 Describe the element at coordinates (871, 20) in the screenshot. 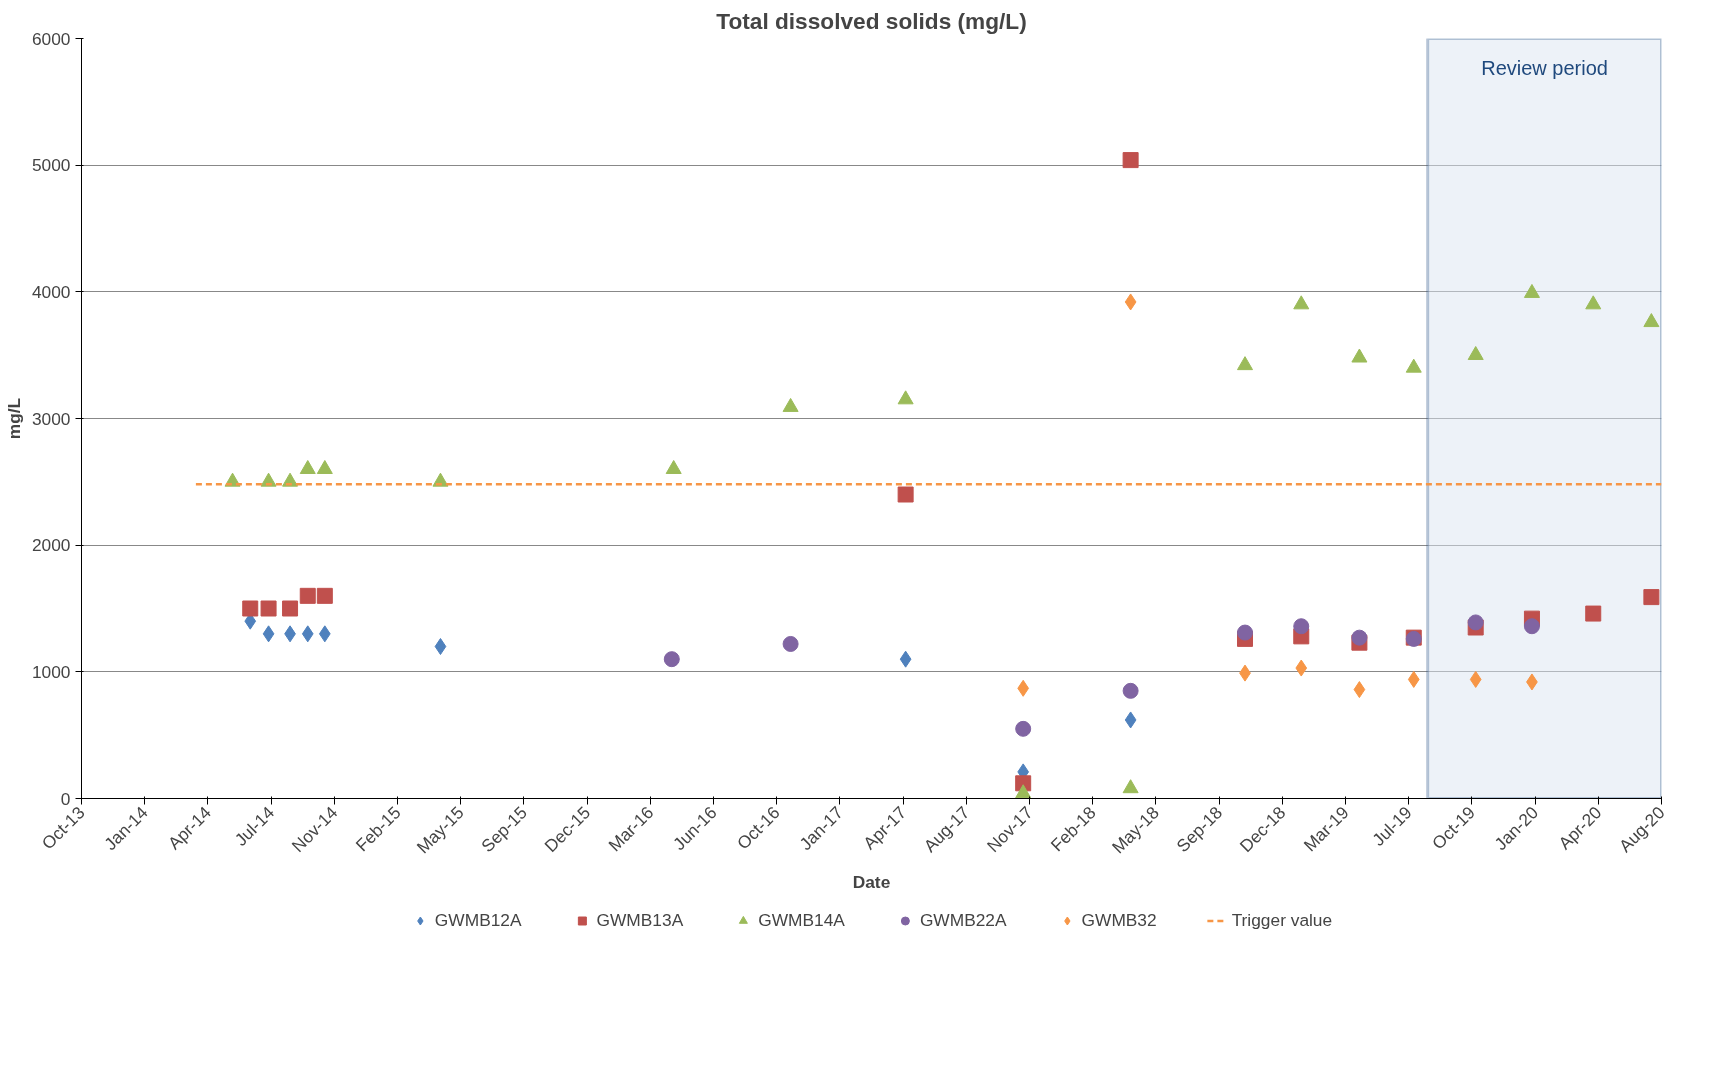

I see `chart-title: Total dissolved solids (mg/L)` at that location.